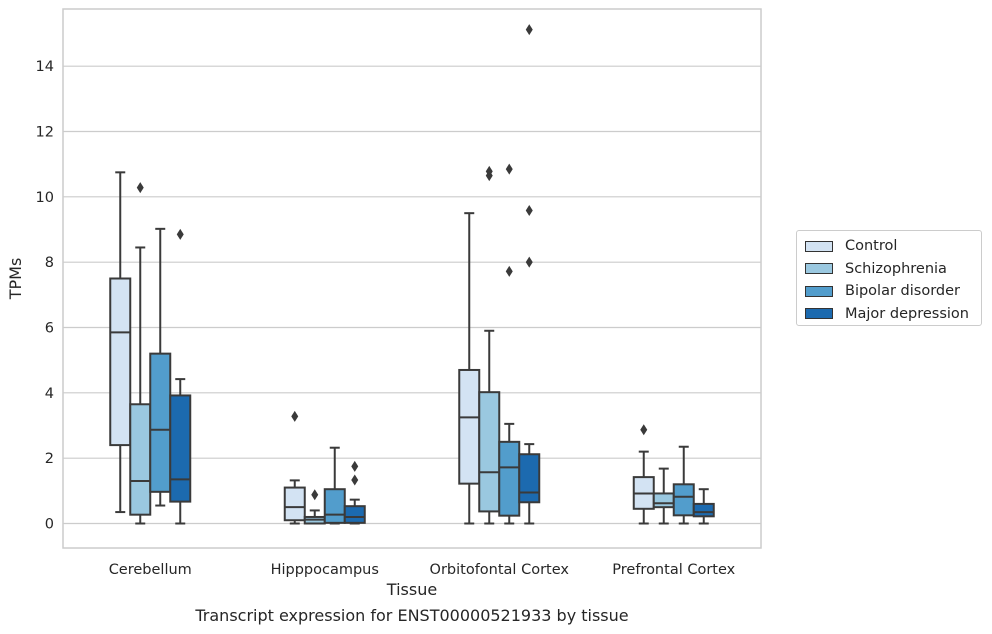  I want to click on box-prefrontal-cortex-bipolar-disorder, so click(683, 485).